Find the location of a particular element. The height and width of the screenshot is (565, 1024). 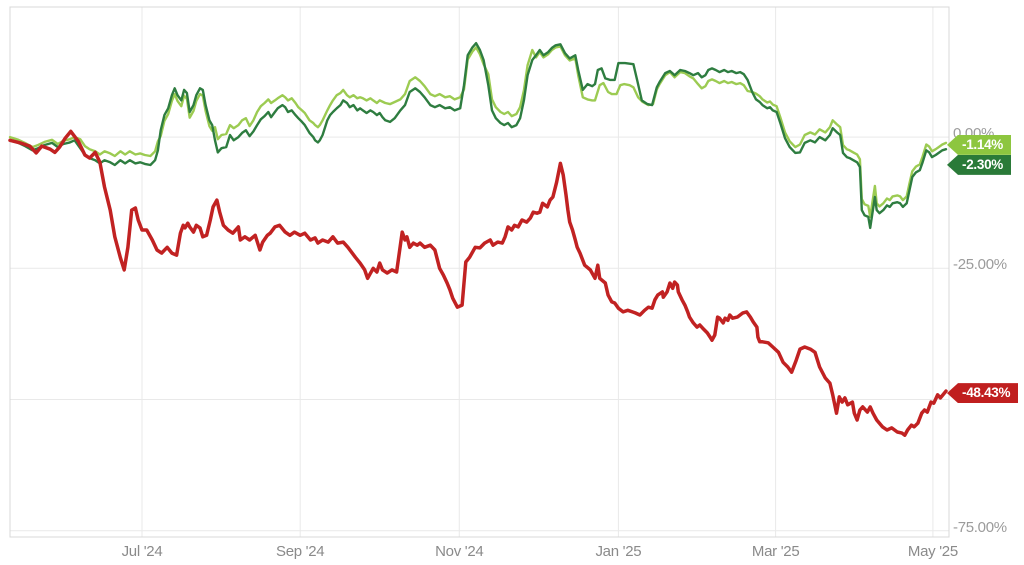

x-axis-label: May '25 is located at coordinates (932, 551).